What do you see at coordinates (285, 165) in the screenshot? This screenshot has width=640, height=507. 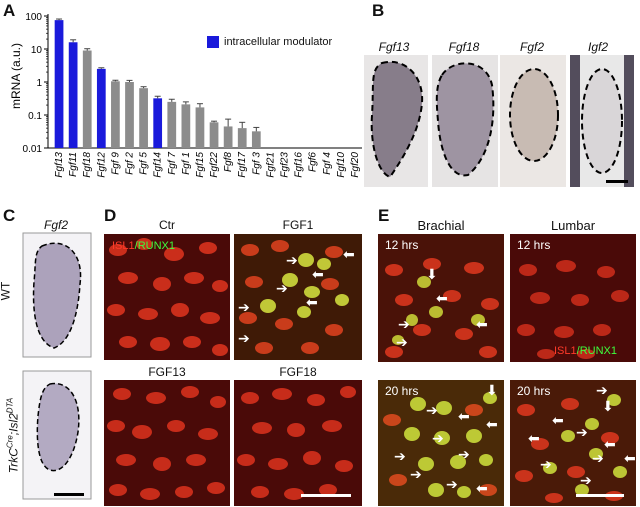 I see `x-tick-label: Fgf23` at bounding box center [285, 165].